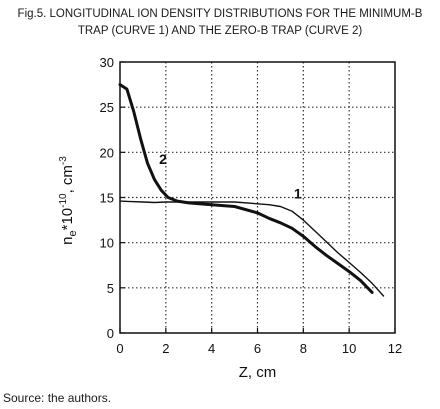 This screenshot has width=440, height=409. What do you see at coordinates (67, 179) in the screenshot?
I see `y-title-unit: , cm` at bounding box center [67, 179].